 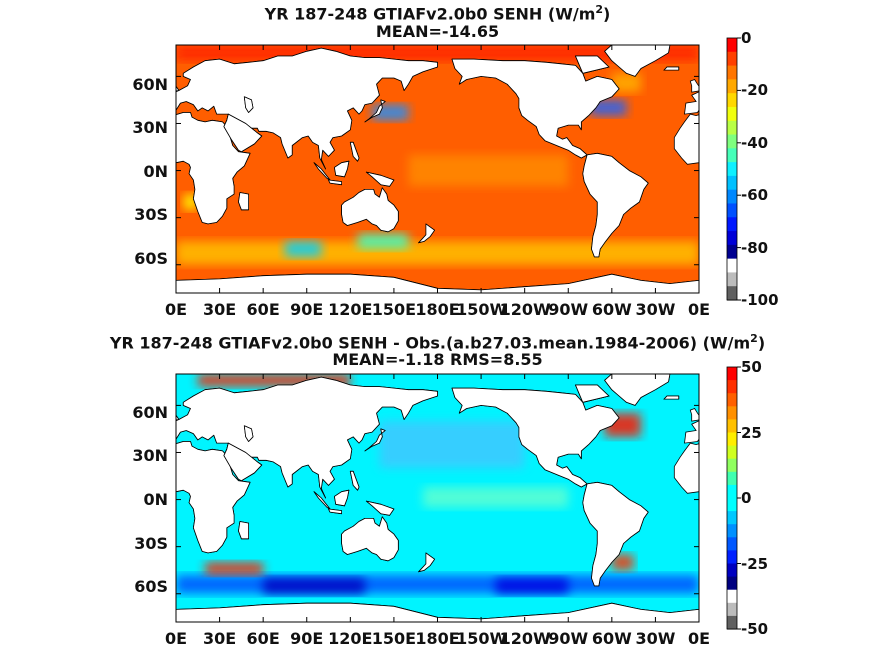 What do you see at coordinates (755, 142) in the screenshot?
I see `colorbar-label: -40` at bounding box center [755, 142].